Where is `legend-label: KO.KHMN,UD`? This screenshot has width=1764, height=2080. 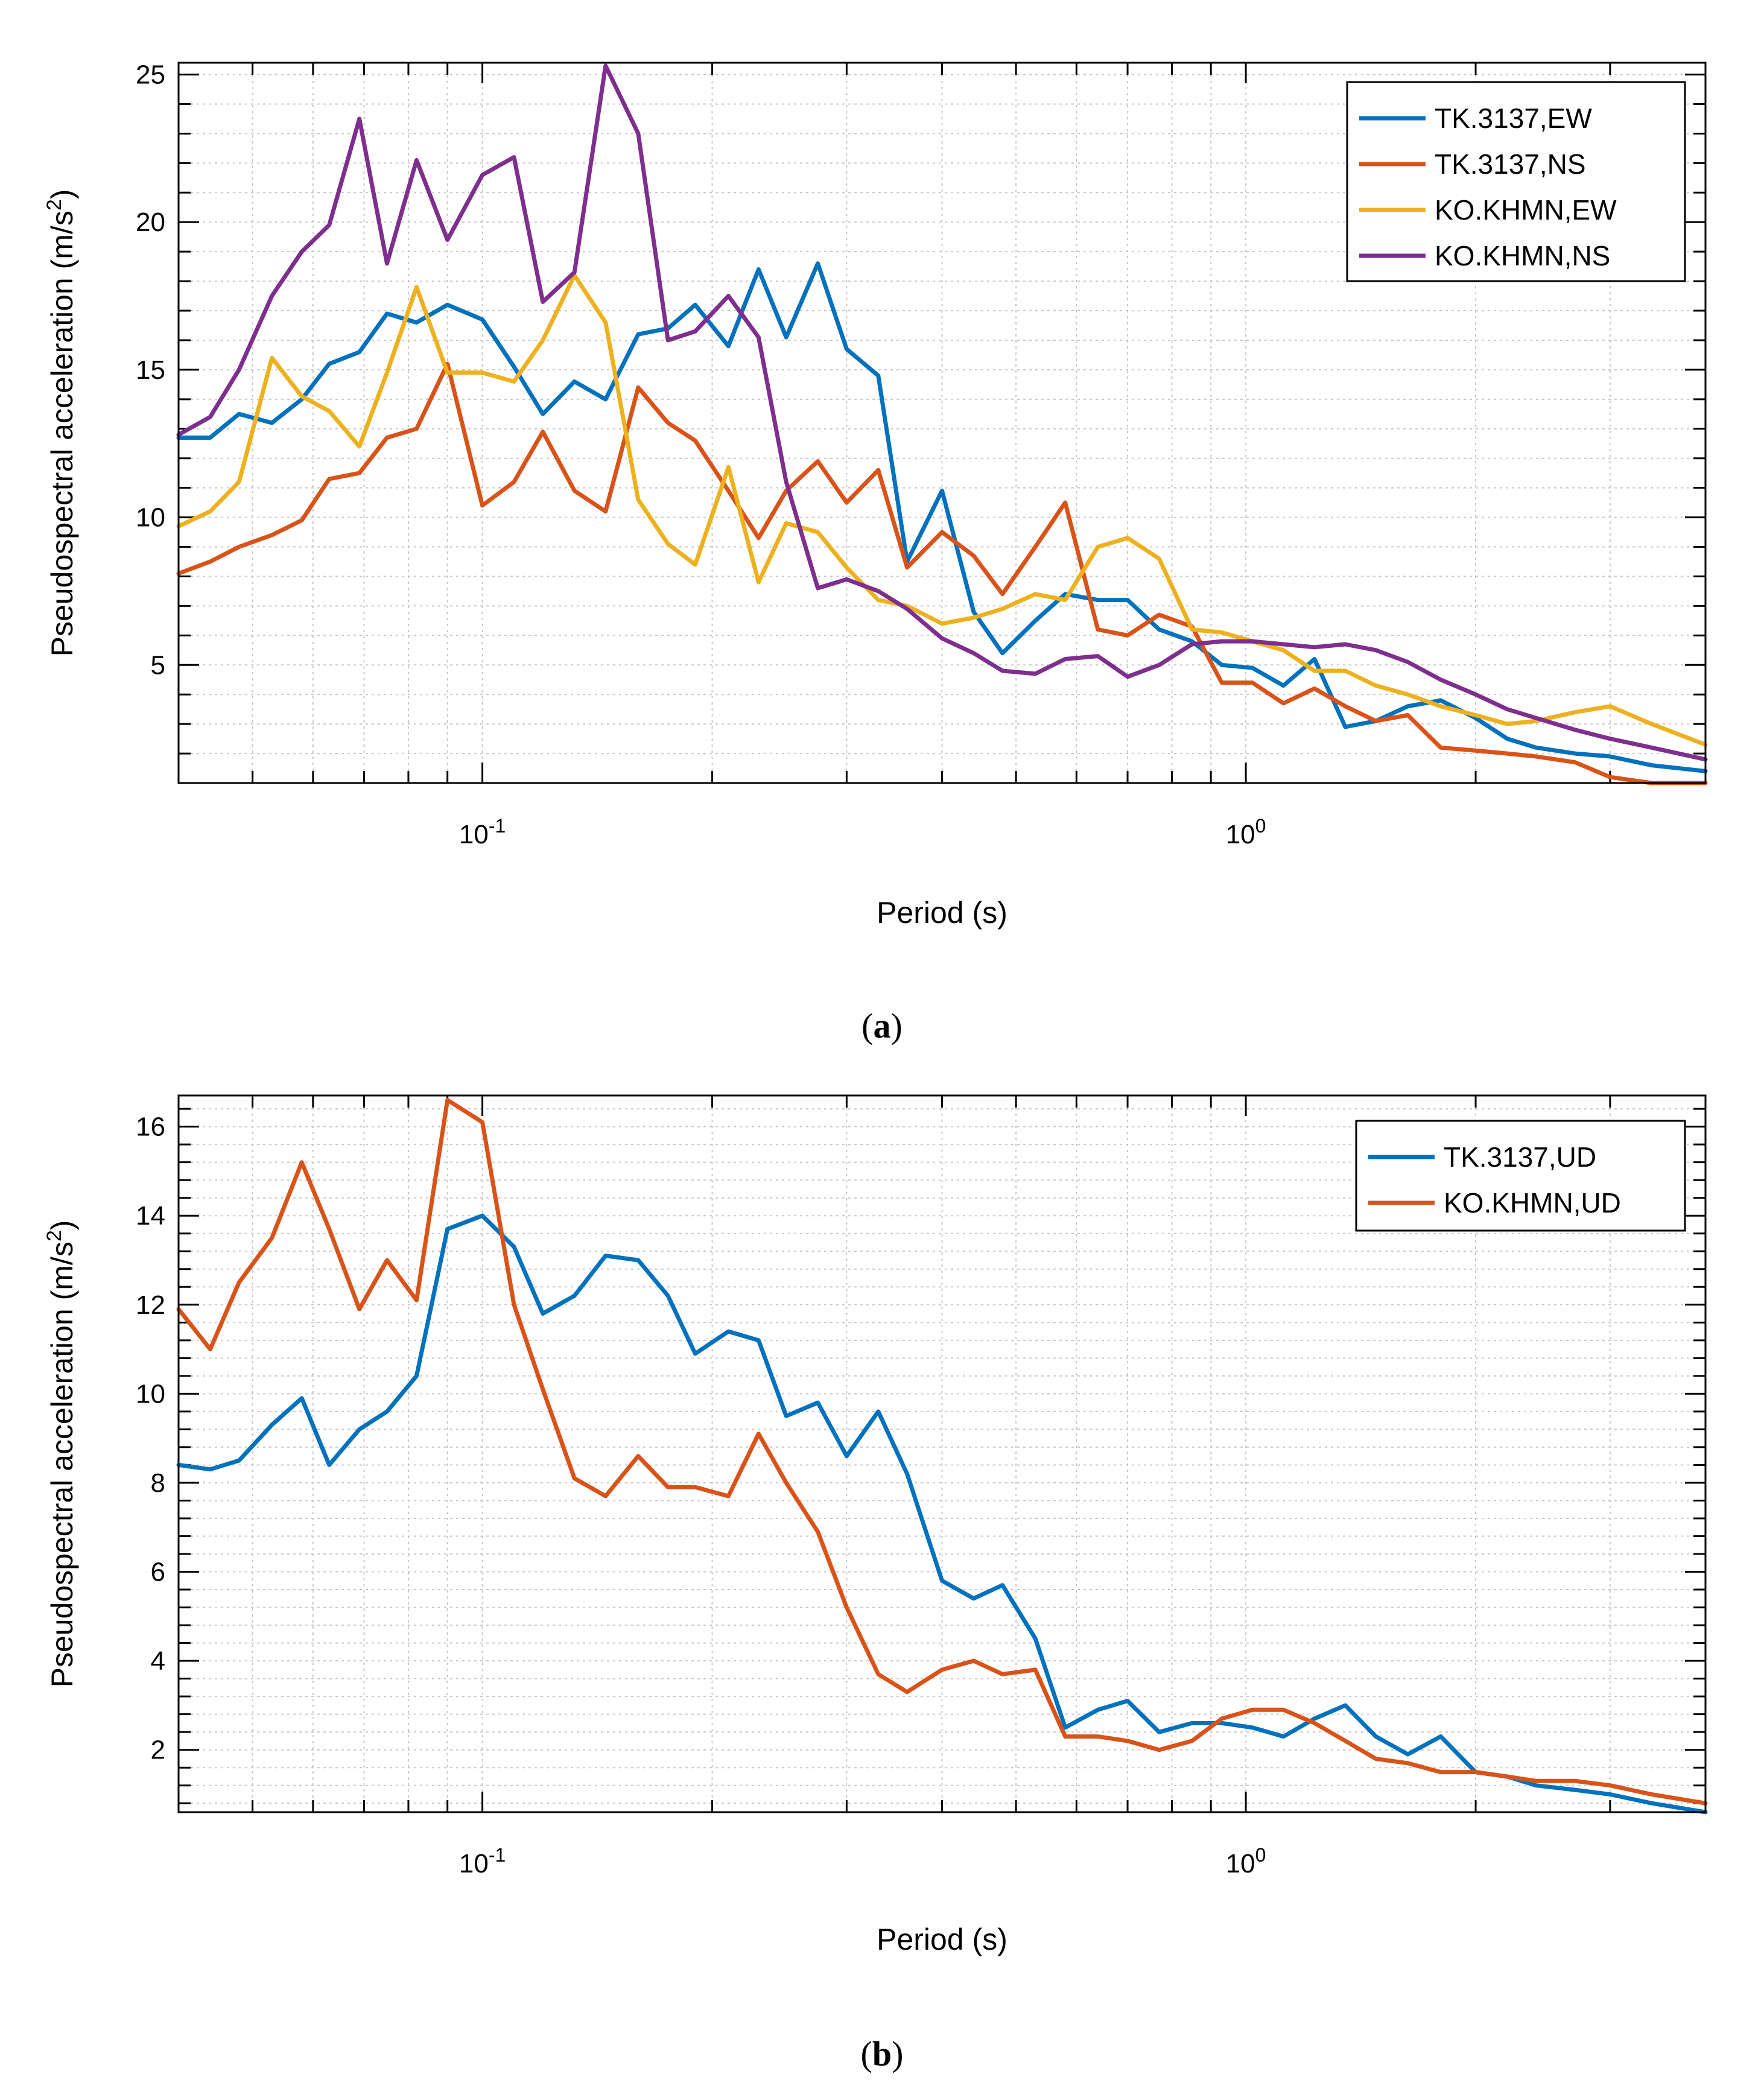
legend-label: KO.KHMN,UD is located at coordinates (1532, 1203).